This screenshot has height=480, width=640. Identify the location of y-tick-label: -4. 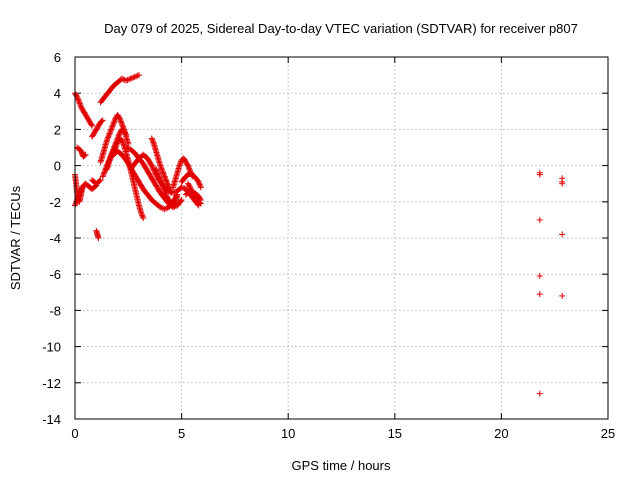
(55, 238).